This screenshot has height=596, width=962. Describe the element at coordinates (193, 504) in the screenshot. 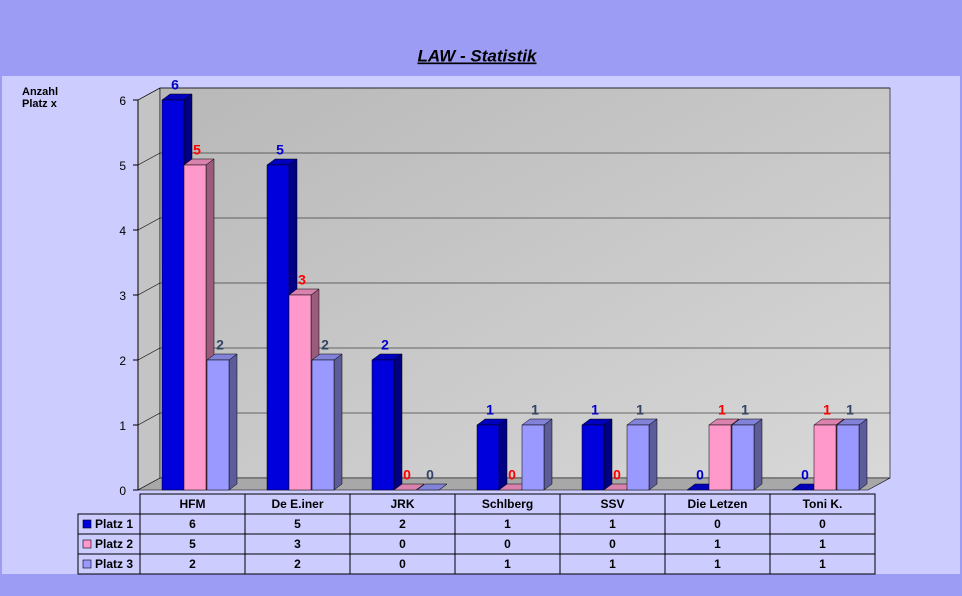

I see `x-tick-label: HFM` at that location.